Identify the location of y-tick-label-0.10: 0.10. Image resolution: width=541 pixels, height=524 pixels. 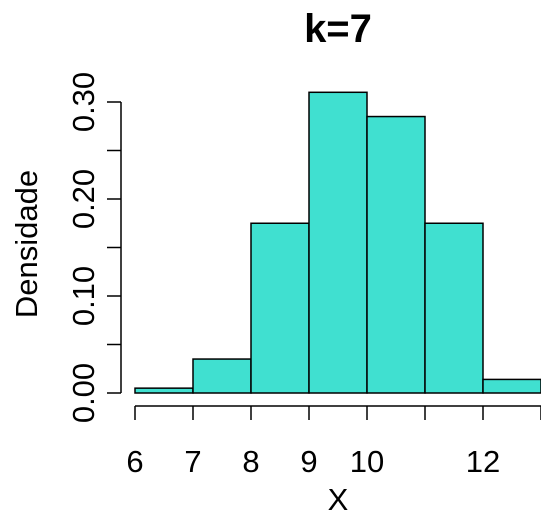
(83, 296).